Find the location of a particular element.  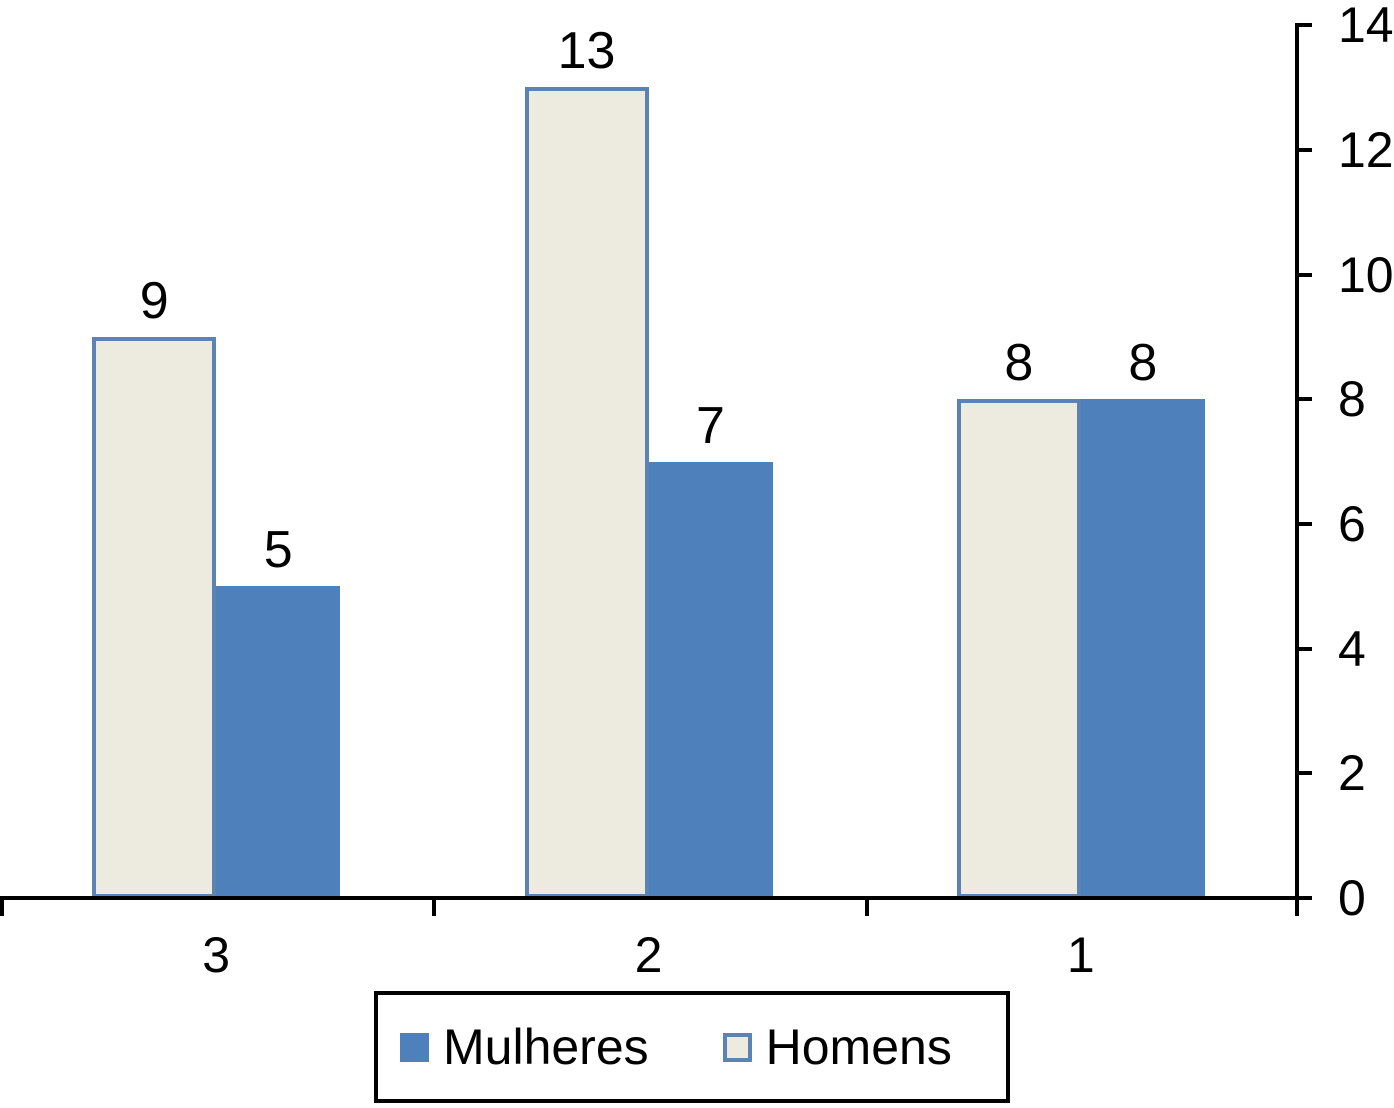

data-label-homens-cat1: 8 is located at coordinates (1019, 363).